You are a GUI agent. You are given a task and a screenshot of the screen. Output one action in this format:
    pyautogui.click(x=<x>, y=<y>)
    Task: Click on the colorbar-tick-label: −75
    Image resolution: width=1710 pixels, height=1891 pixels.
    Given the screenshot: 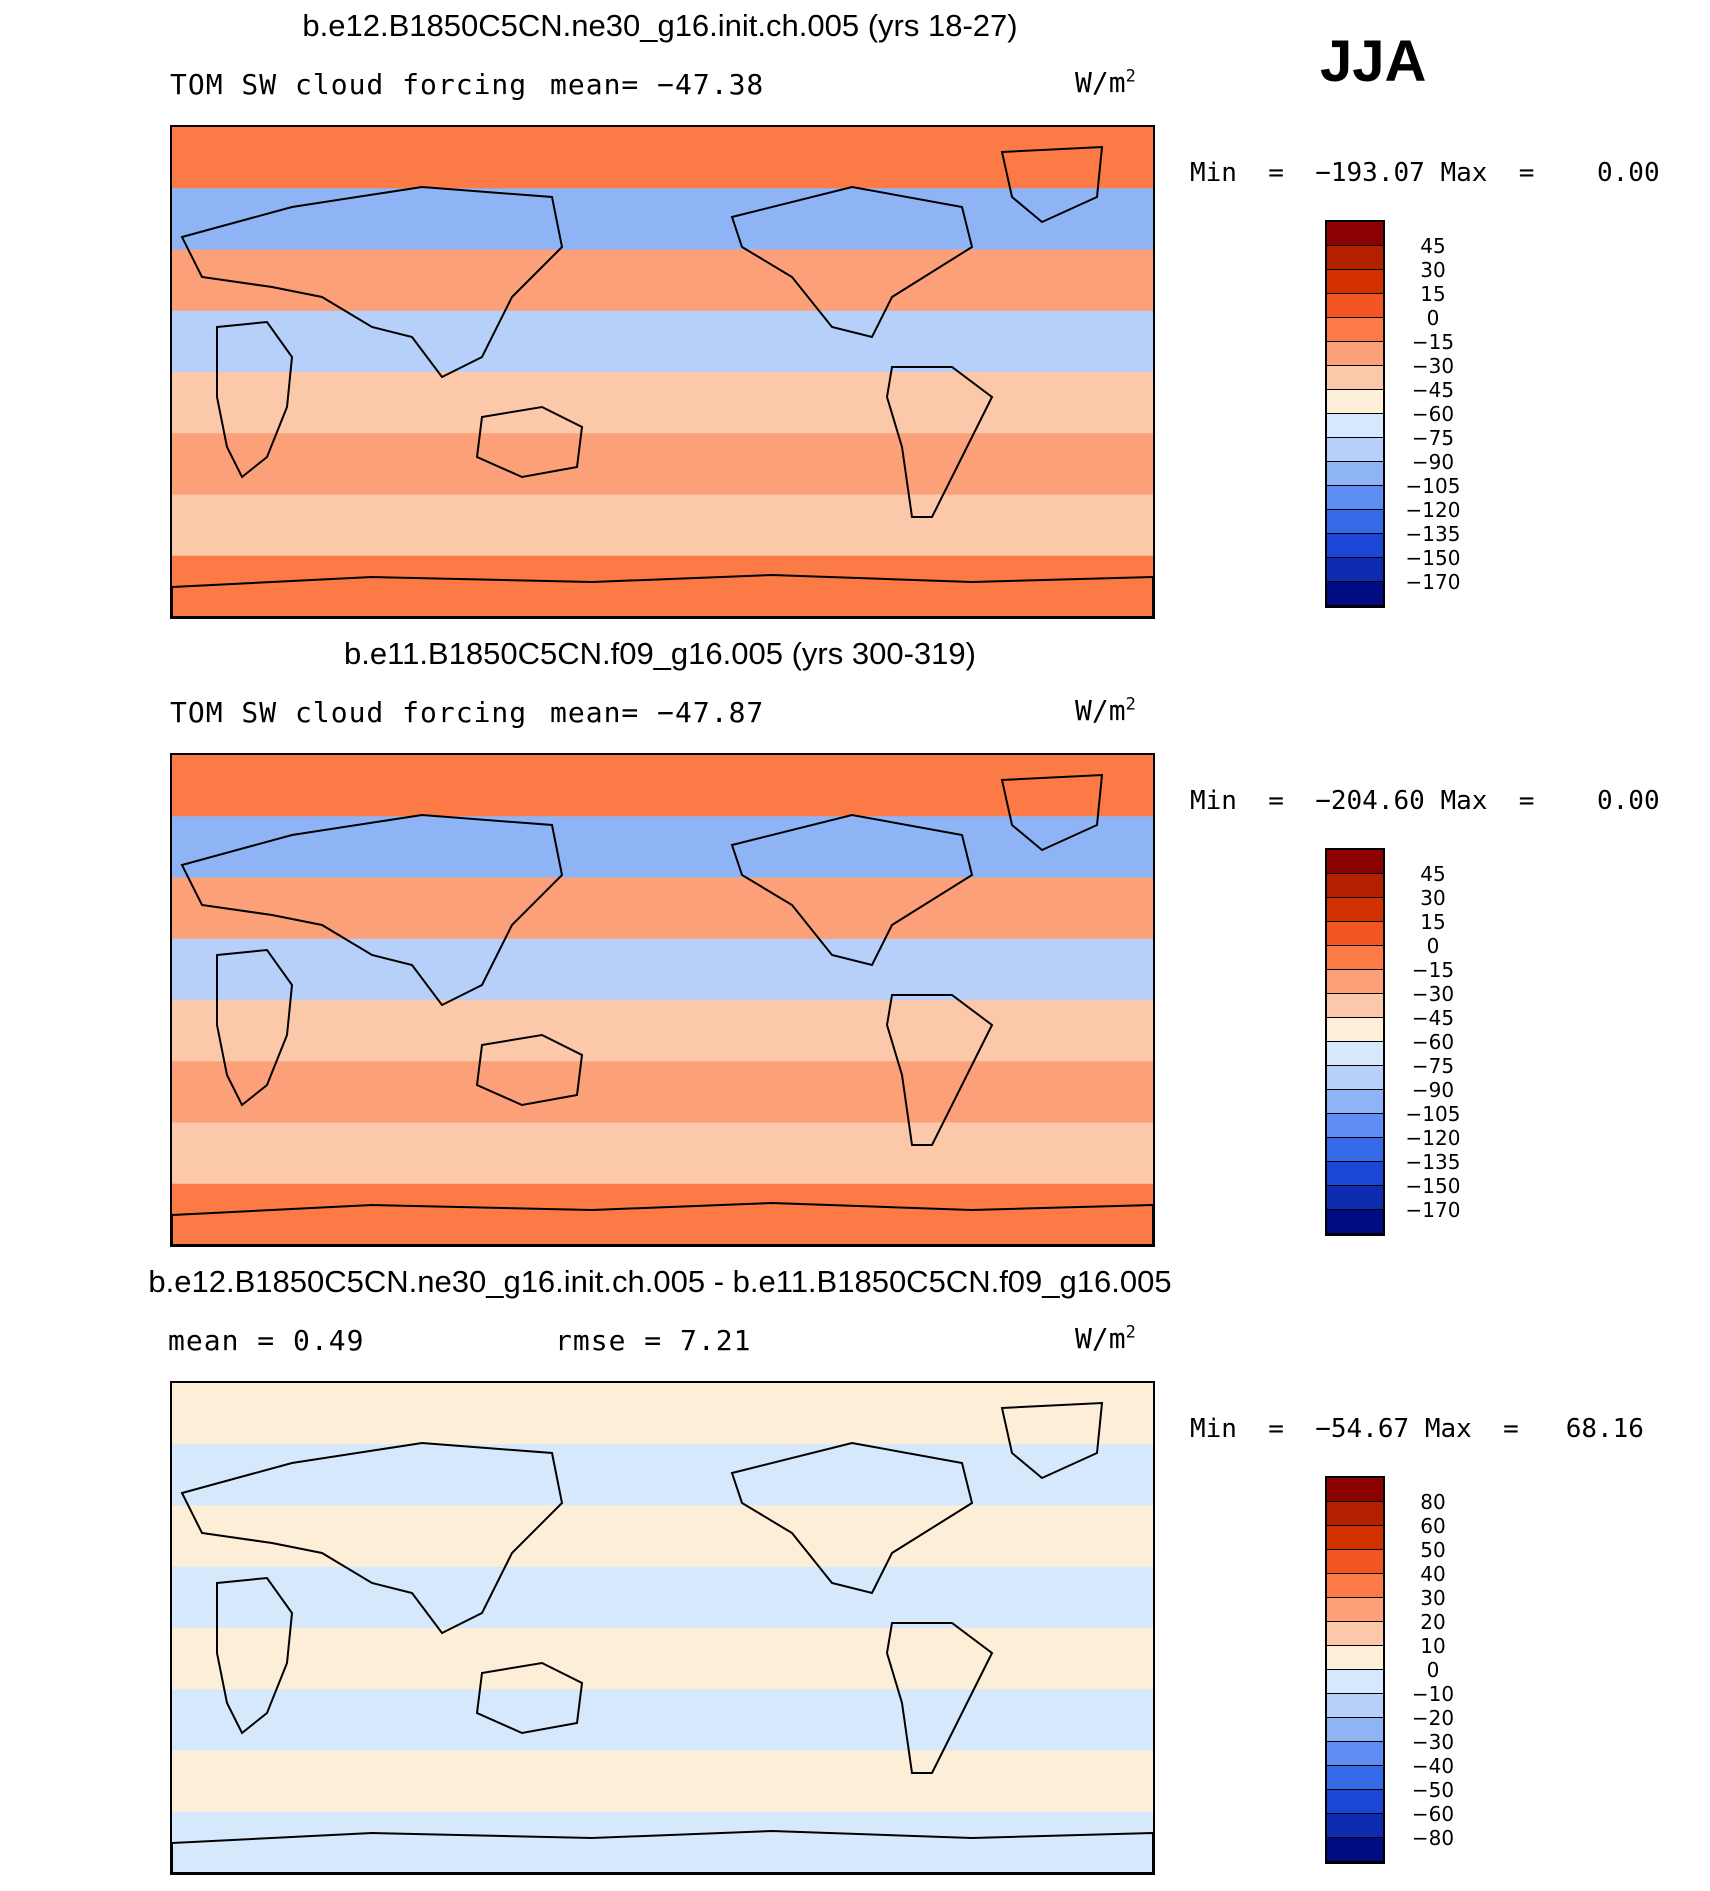 What is the action you would take?
    pyautogui.click(x=1433, y=1066)
    